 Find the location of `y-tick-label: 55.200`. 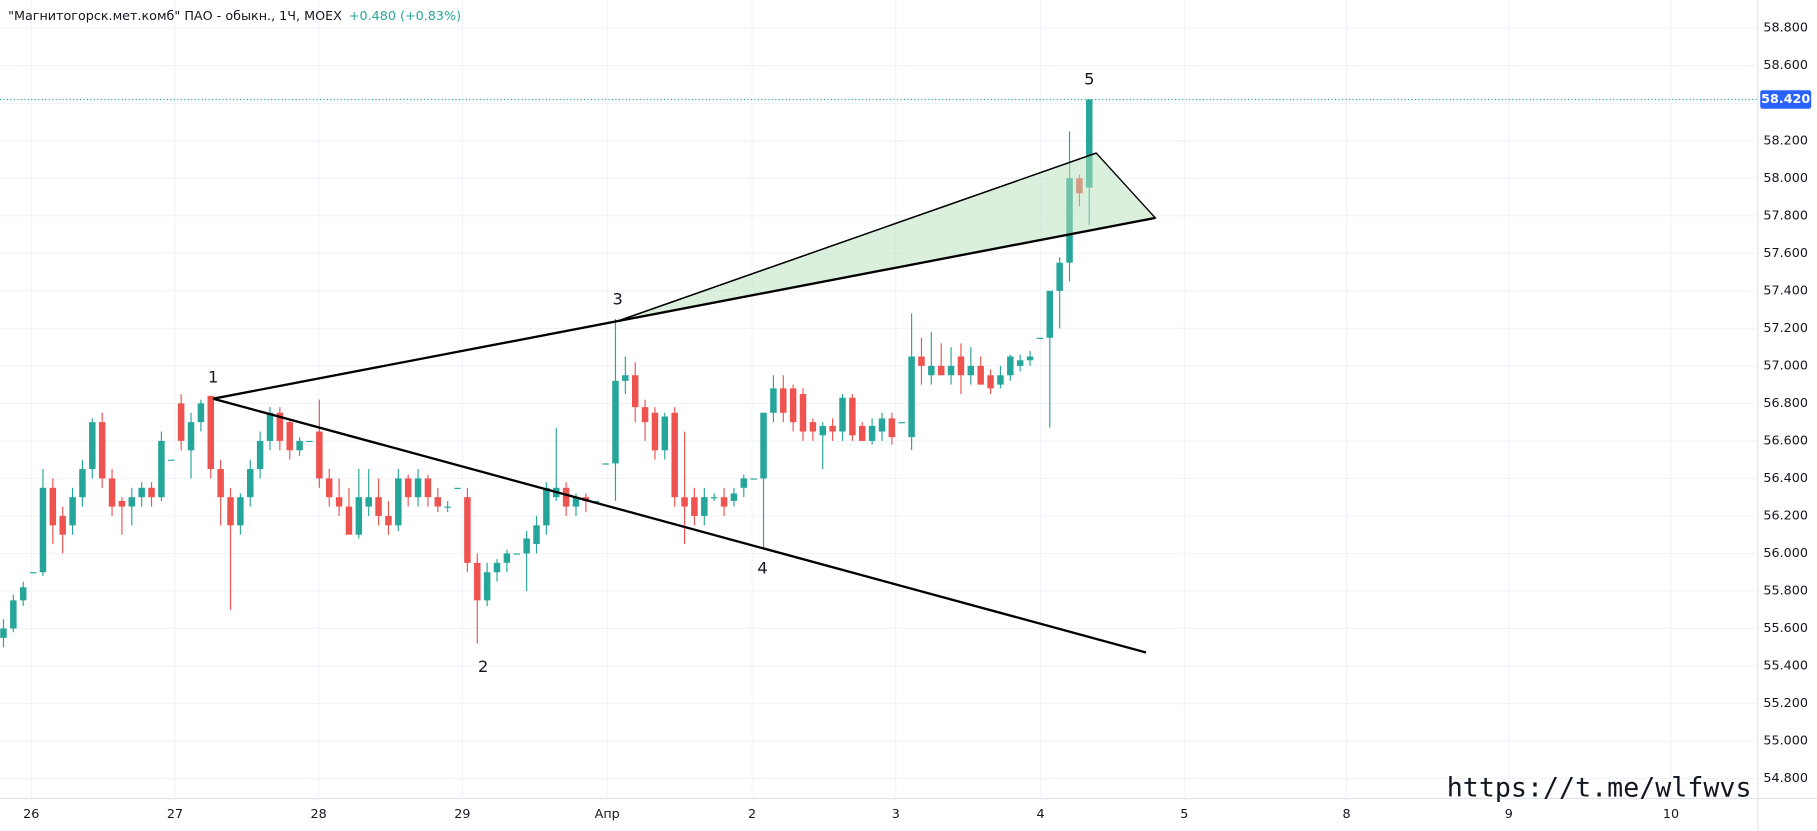

y-tick-label: 55.200 is located at coordinates (1785, 703).